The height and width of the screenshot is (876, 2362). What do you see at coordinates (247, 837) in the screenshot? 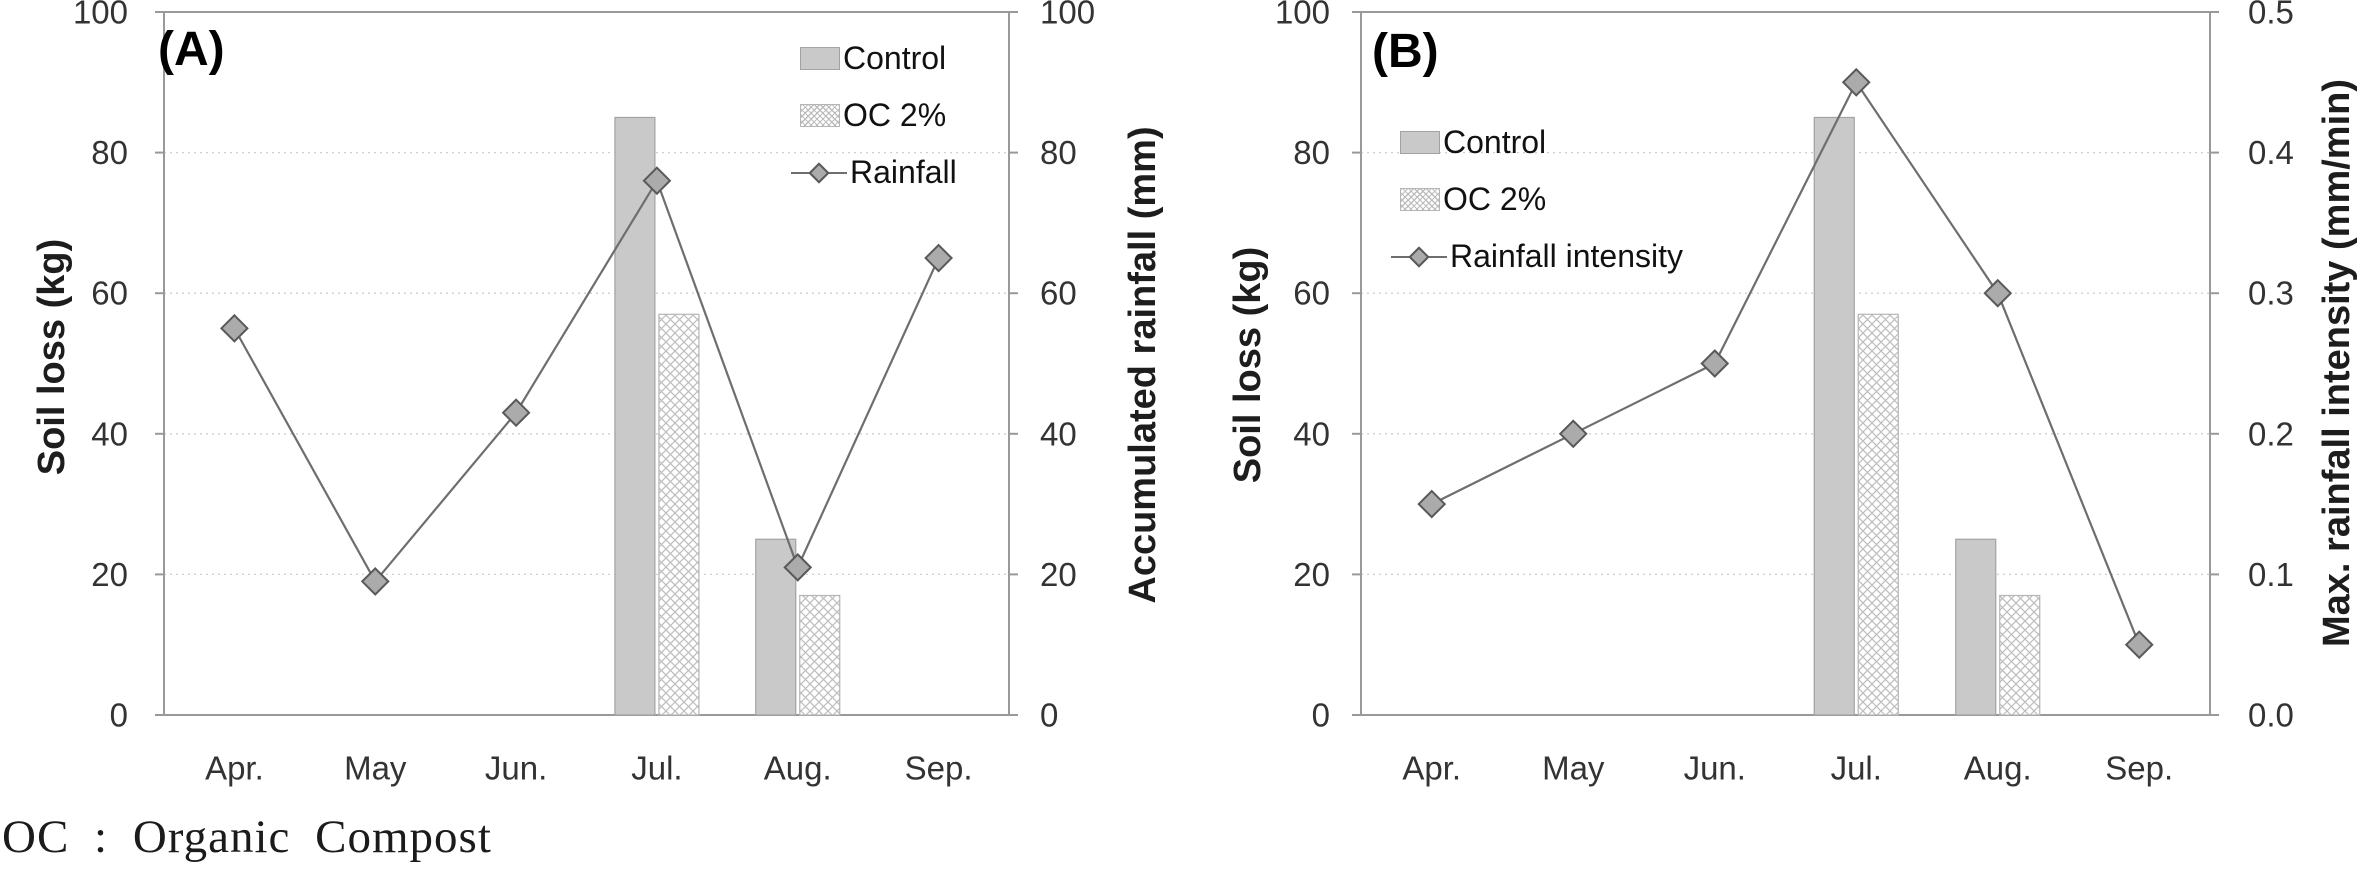
I see `footnote: OC : Organic Compost` at bounding box center [247, 837].